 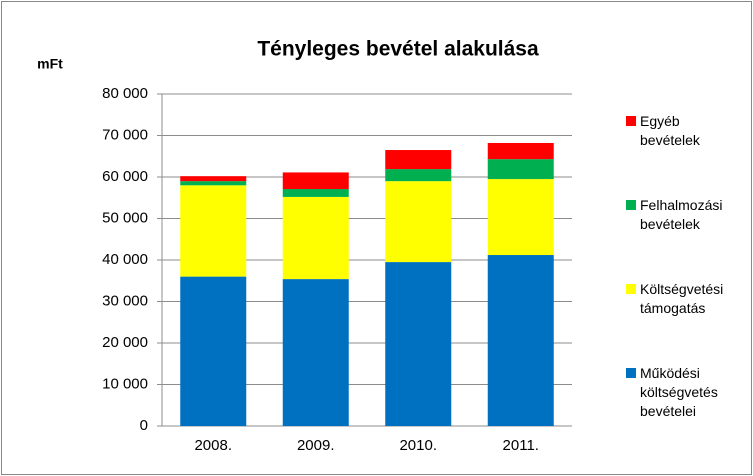 What do you see at coordinates (125, 259) in the screenshot?
I see `y-tick-label: 40 000` at bounding box center [125, 259].